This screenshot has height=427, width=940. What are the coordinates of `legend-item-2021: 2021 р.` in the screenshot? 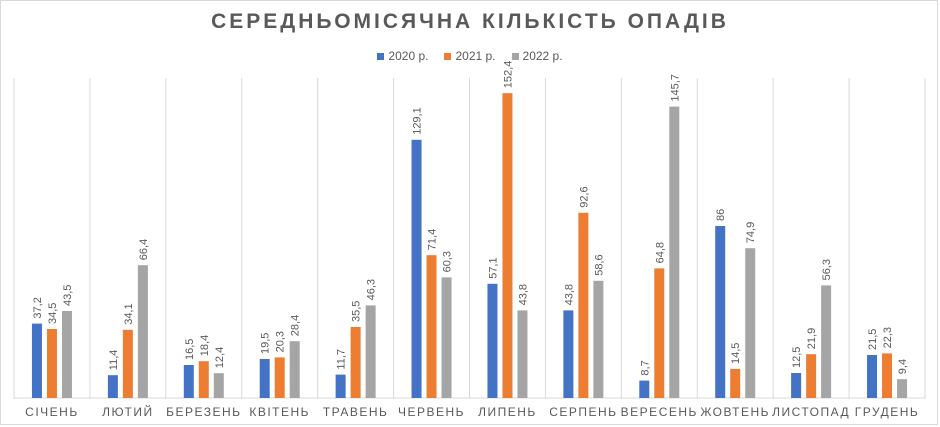 It's located at (470, 56).